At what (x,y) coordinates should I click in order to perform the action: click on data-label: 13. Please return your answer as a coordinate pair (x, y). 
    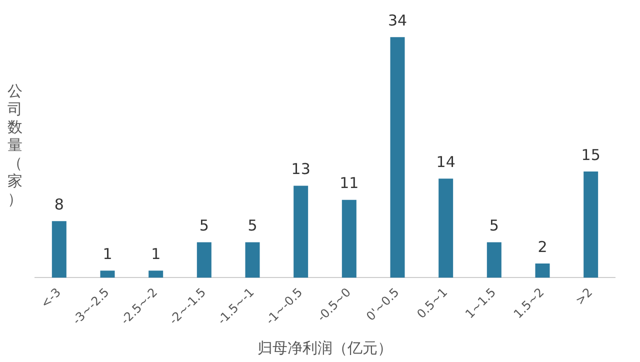
    Looking at the image, I should click on (300, 169).